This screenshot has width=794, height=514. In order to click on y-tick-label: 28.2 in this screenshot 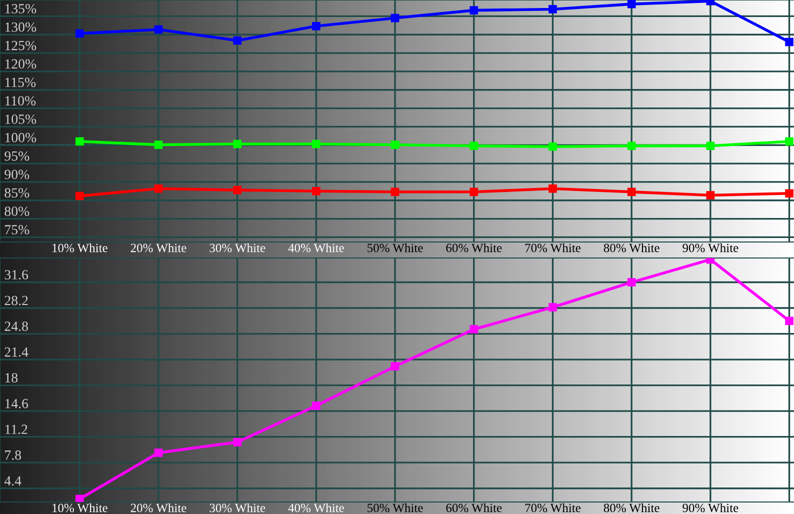, I will do `click(16, 301)`.